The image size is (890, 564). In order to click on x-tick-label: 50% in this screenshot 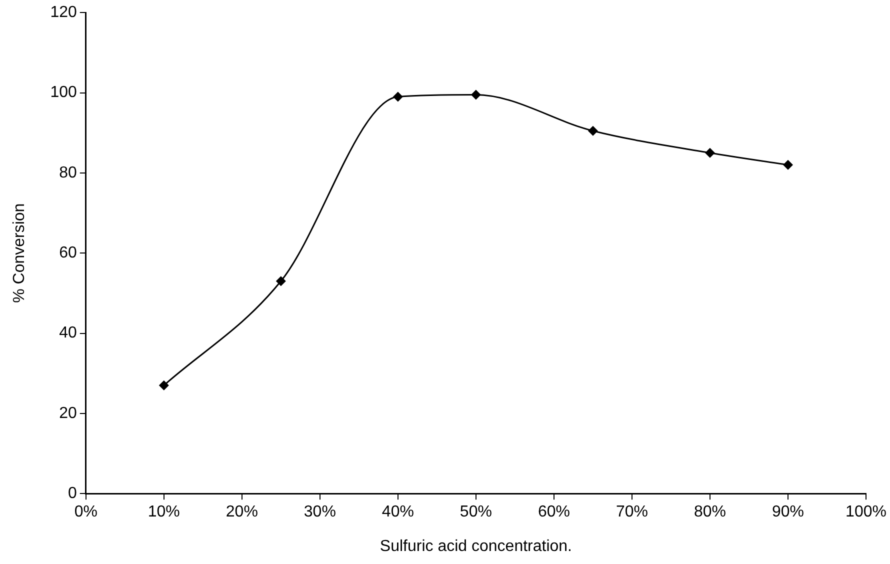, I will do `click(476, 512)`.